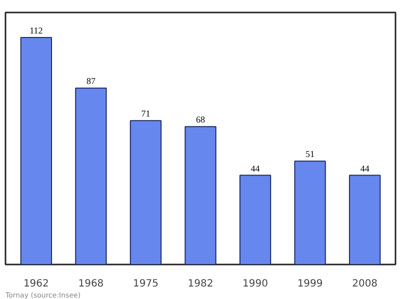  I want to click on x-tick-label: 1990, so click(255, 284).